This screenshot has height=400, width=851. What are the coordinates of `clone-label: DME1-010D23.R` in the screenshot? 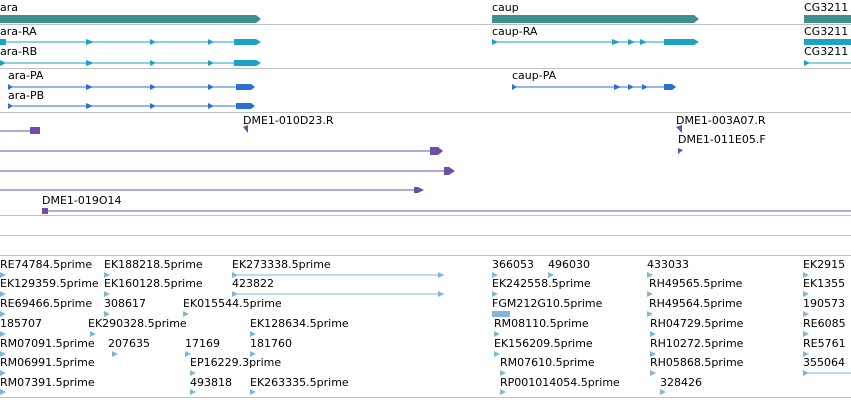 It's located at (288, 120).